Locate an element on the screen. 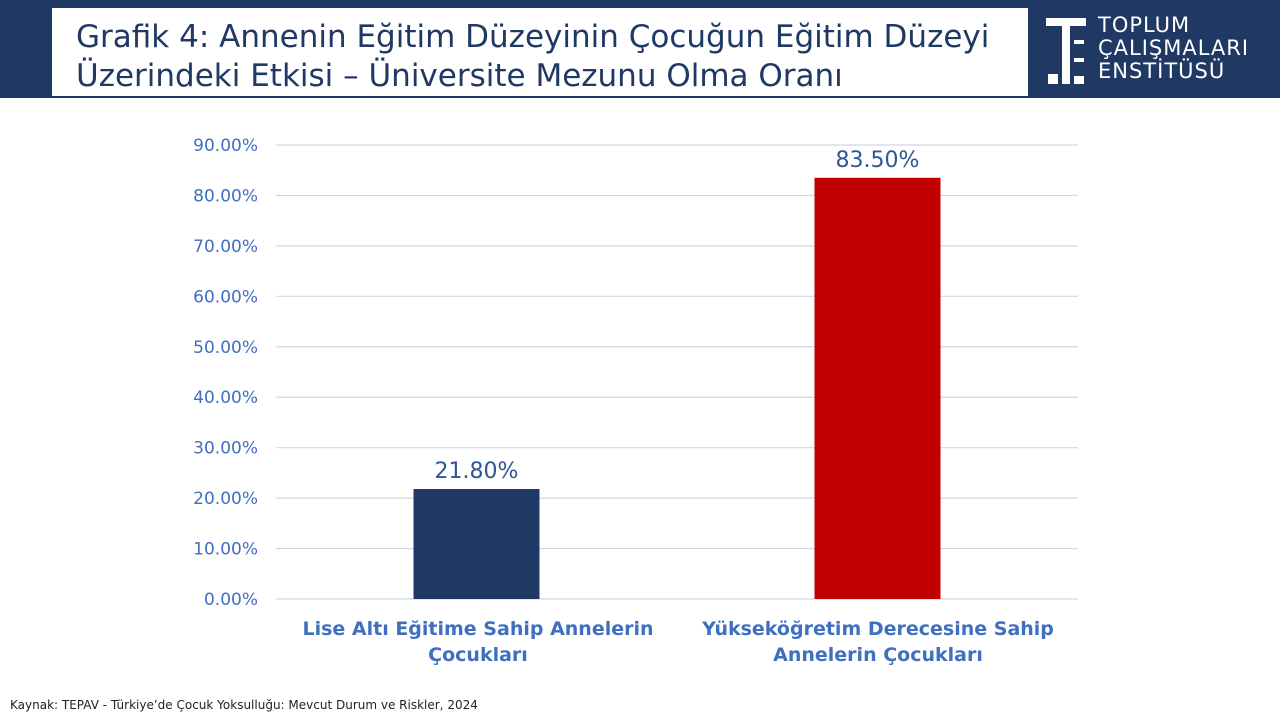 This screenshot has width=1280, height=720. category-label-1-line-2: Çocukları is located at coordinates (478, 655).